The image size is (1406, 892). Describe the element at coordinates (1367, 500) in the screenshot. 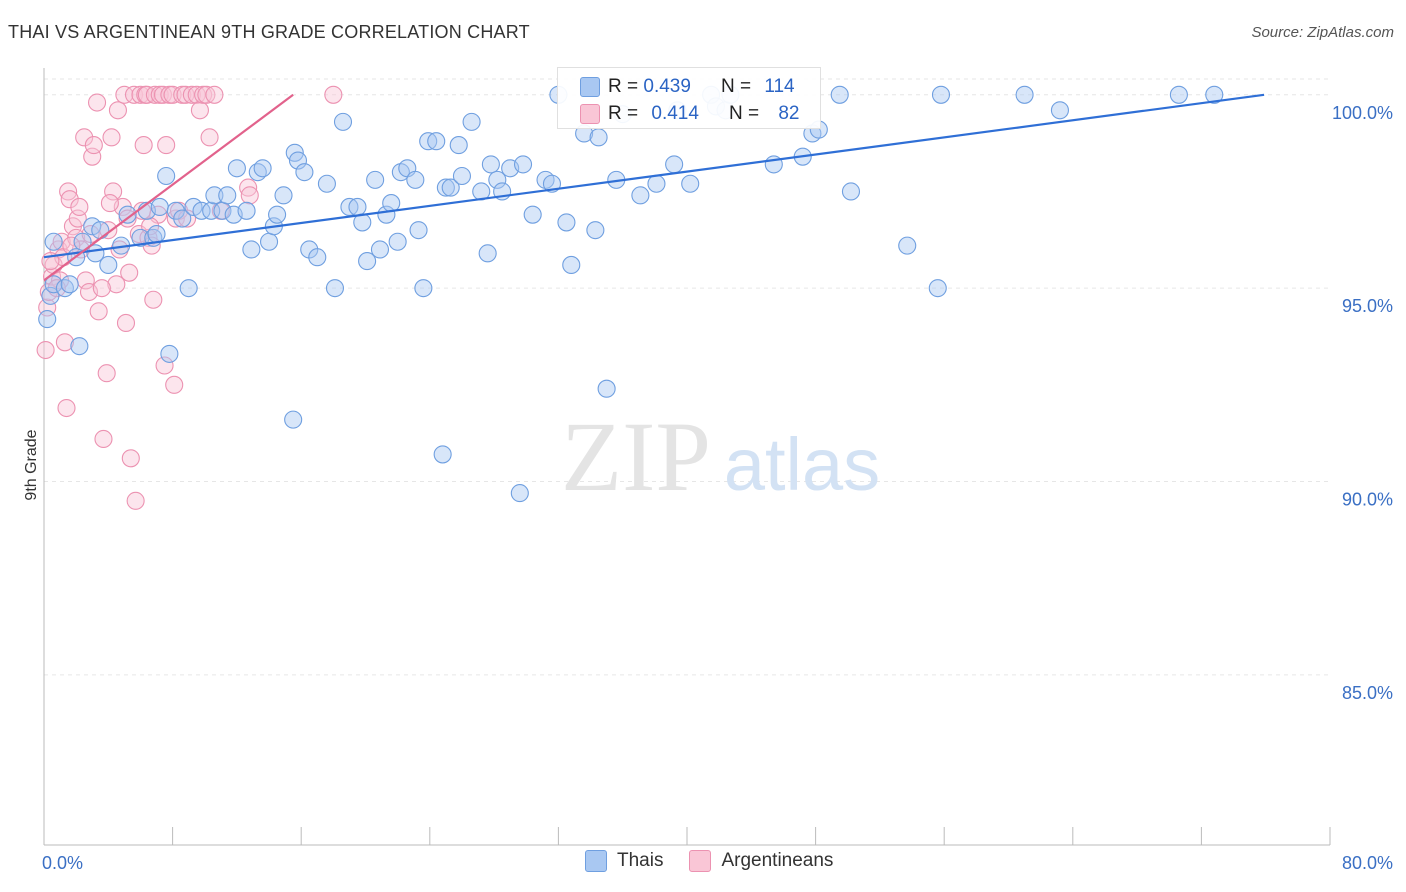

I see `y-tick-label: 90.0%` at that location.